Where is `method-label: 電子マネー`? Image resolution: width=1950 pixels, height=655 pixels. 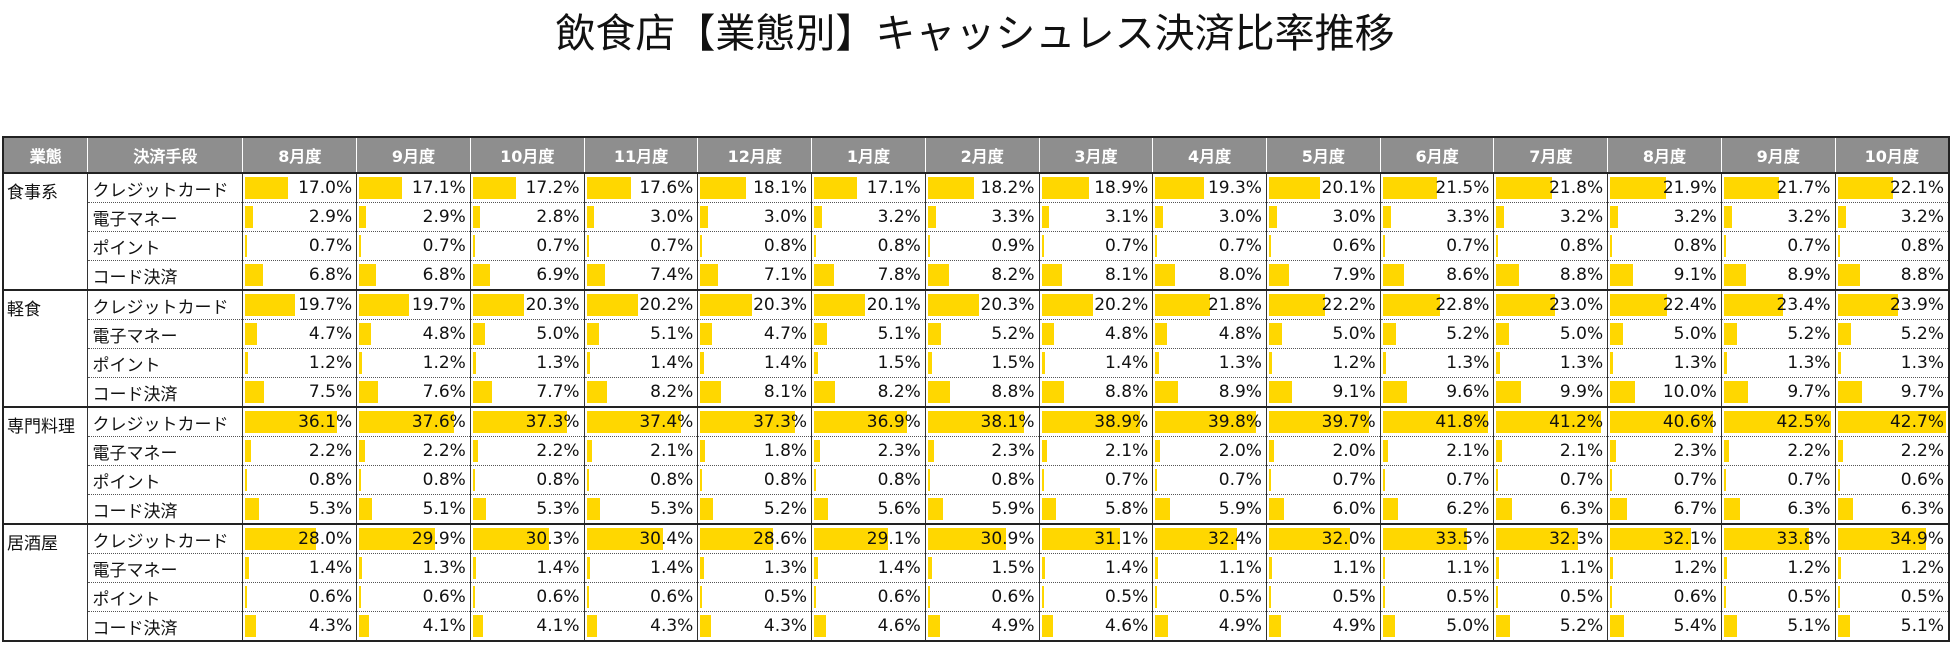
method-label: 電子マネー is located at coordinates (165, 568).